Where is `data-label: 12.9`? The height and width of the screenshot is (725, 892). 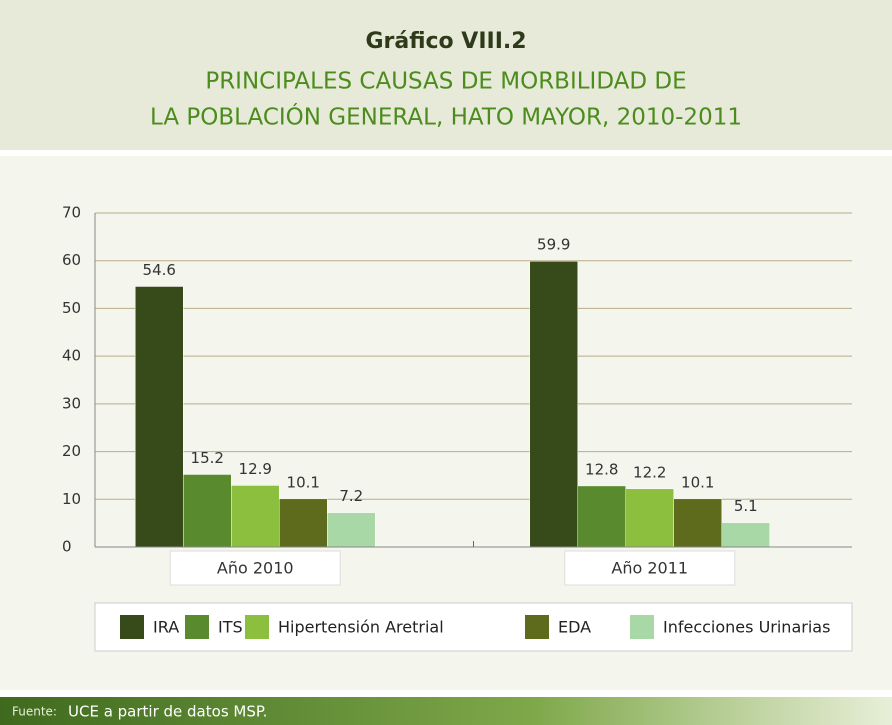 data-label: 12.9 is located at coordinates (255, 469).